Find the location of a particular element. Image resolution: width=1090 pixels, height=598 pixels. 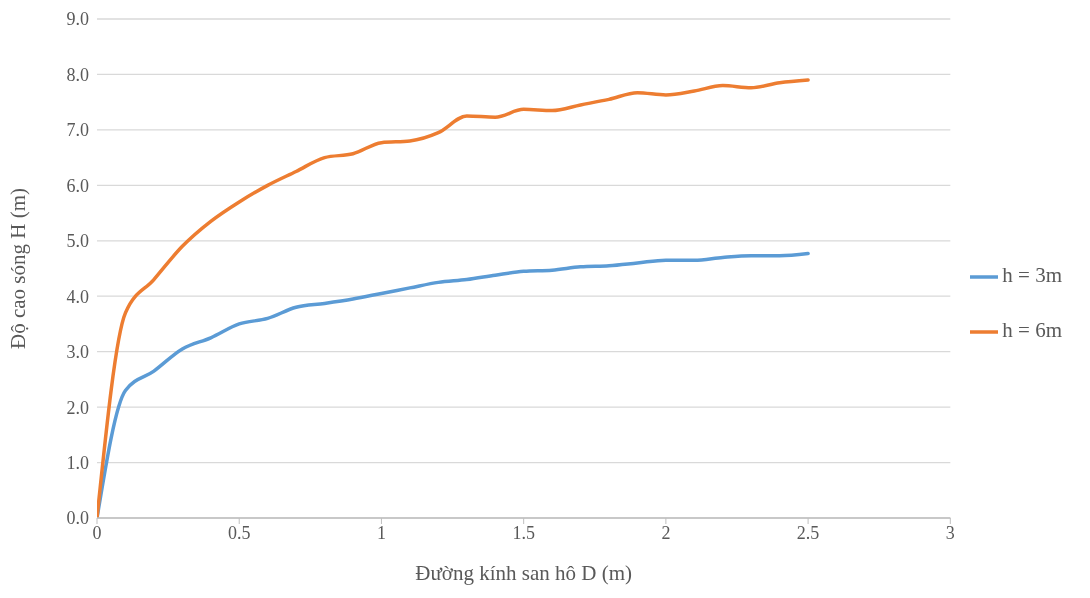

x-tick-label: 1.5 is located at coordinates (523, 532).